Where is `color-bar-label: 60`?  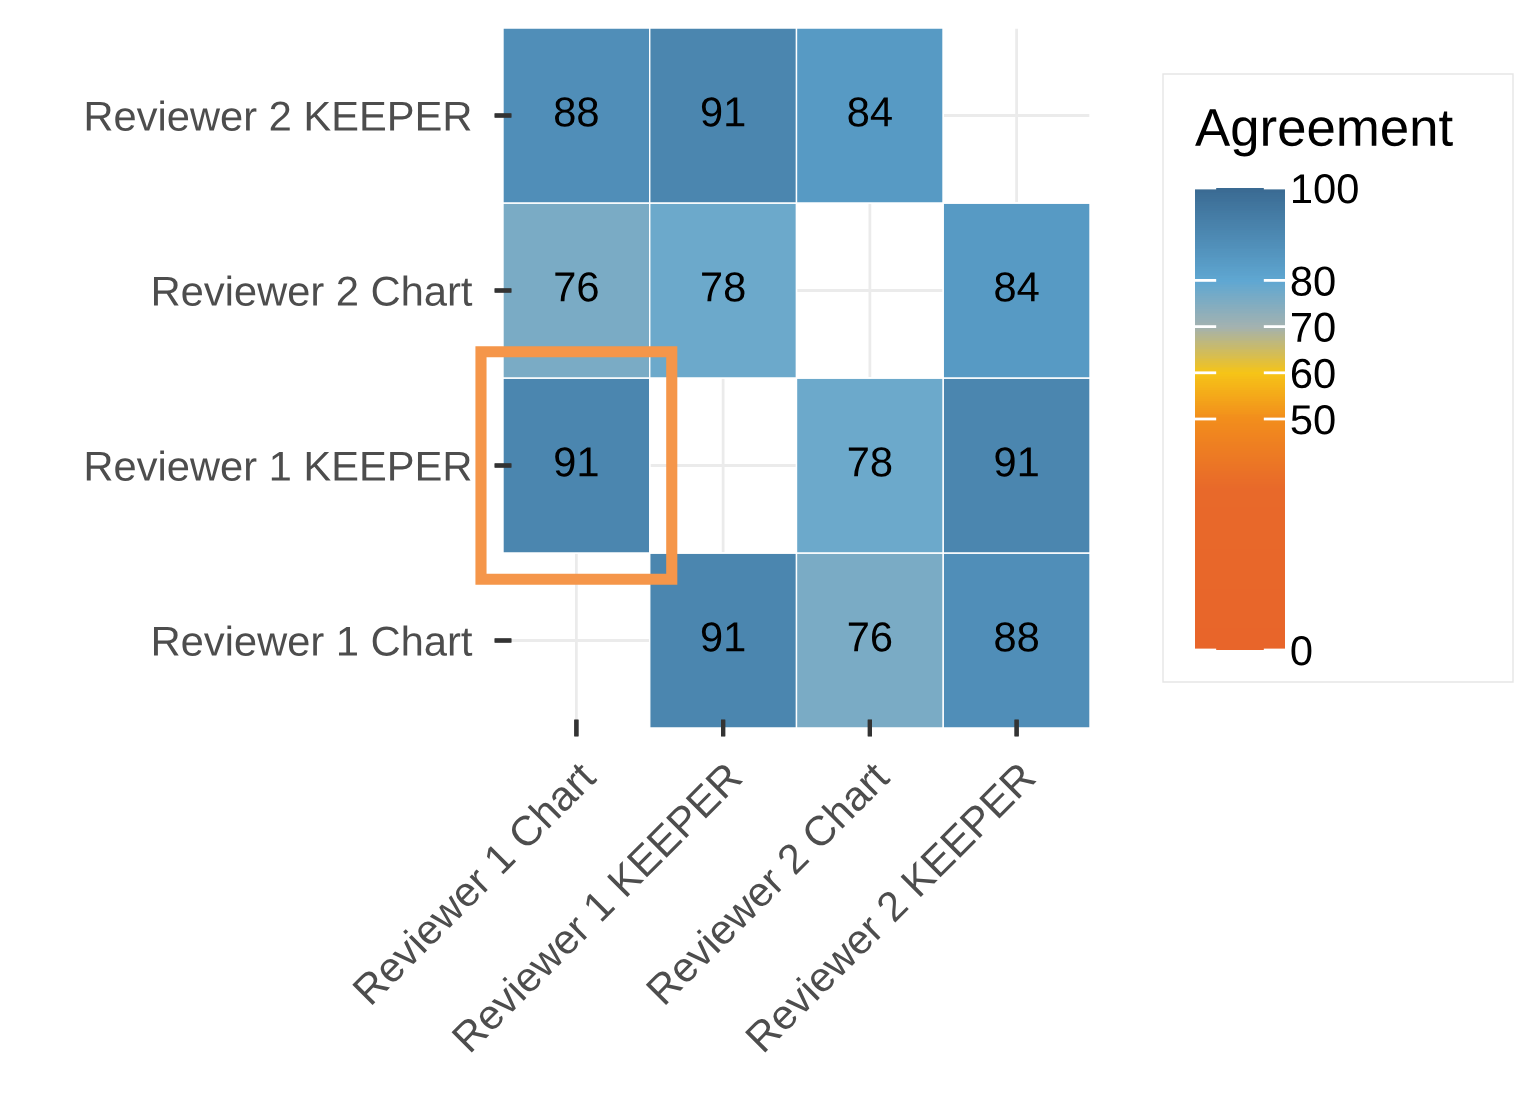
color-bar-label: 60 is located at coordinates (1313, 373).